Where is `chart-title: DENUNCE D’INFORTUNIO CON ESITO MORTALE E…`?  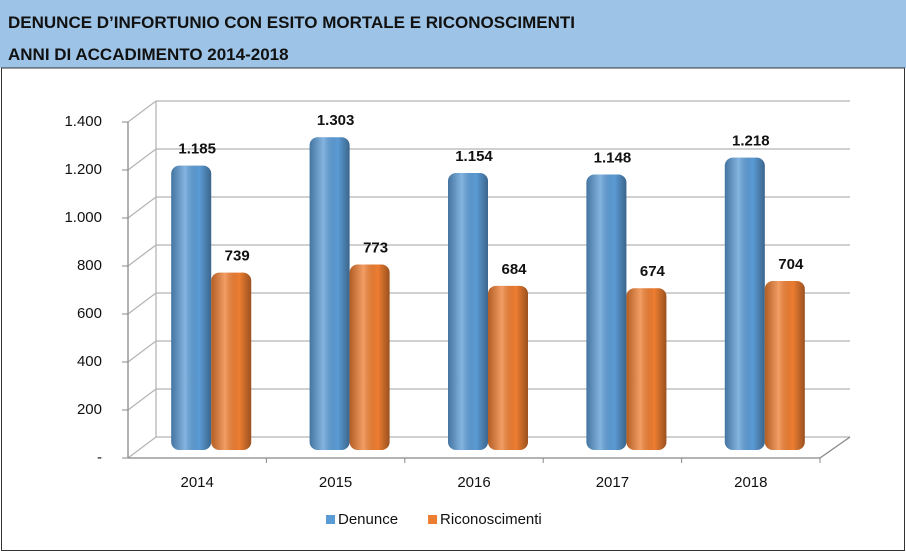 chart-title: DENUNCE D’INFORTUNIO CON ESITO MORTALE E… is located at coordinates (291, 22).